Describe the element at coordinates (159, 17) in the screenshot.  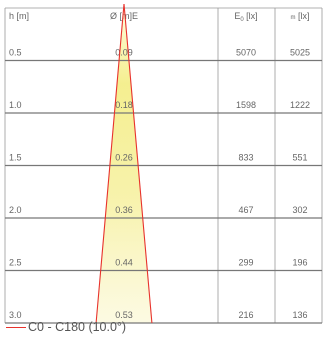
I see `header-row: h [m] Ø [m]E E0 [lx] m [lx]` at that location.